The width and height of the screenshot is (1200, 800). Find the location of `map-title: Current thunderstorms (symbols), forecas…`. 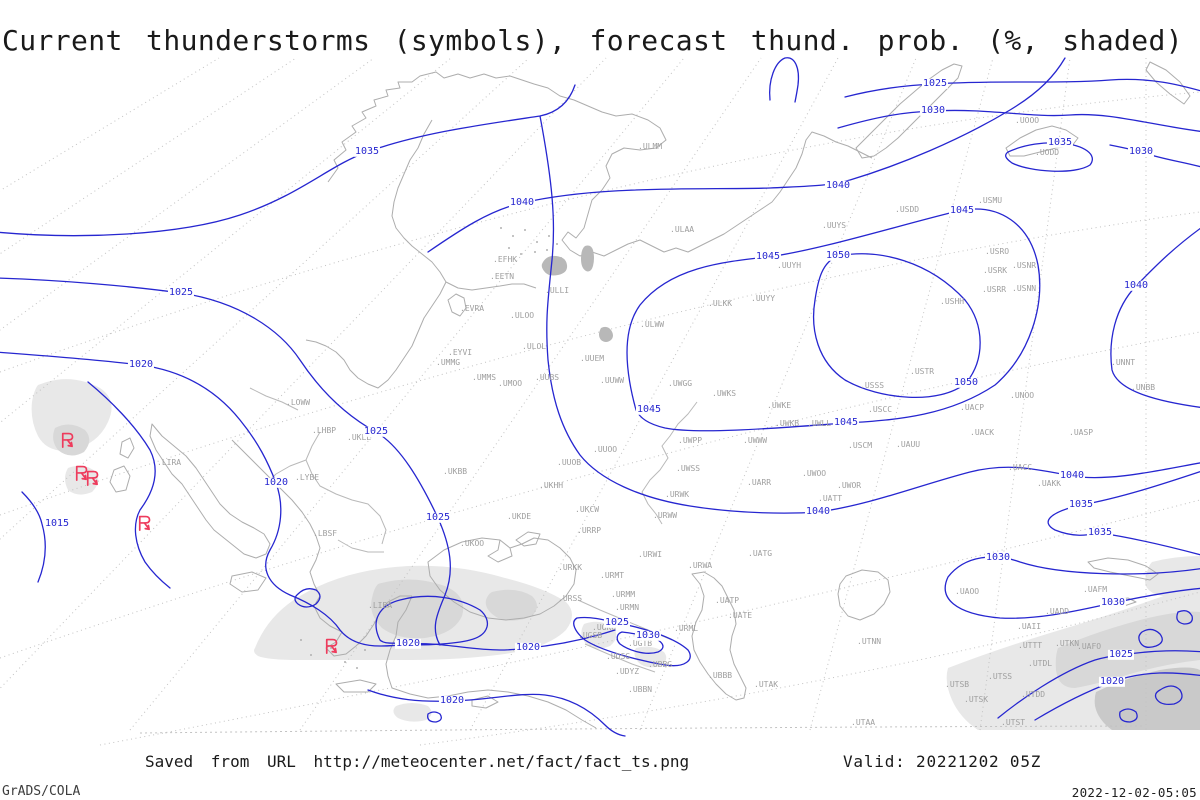

map-title: Current thunderstorms (symbols), forecas… is located at coordinates (592, 40).